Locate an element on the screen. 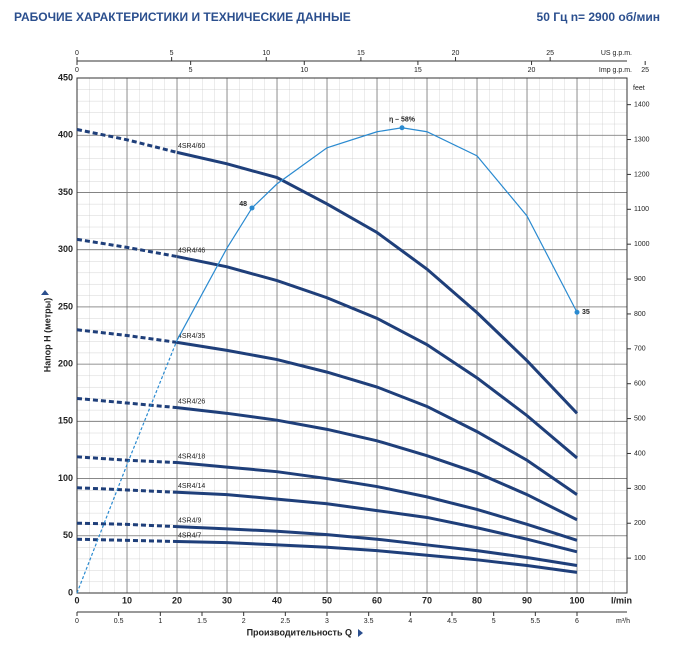 This screenshot has height=661, width=684. efficiency-label: 48 is located at coordinates (243, 204).